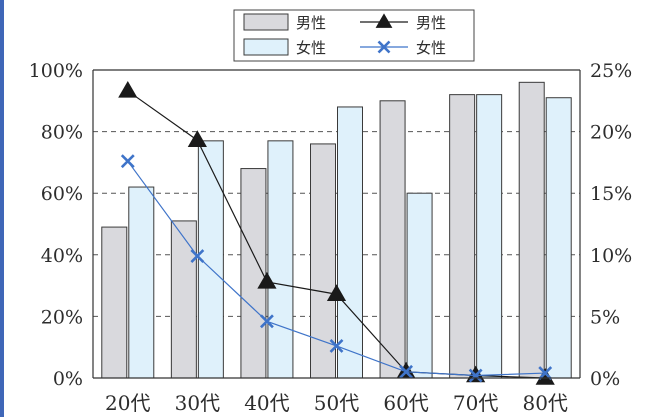  Describe the element at coordinates (62, 133) in the screenshot. I see `left-tick-label: 80%` at that location.